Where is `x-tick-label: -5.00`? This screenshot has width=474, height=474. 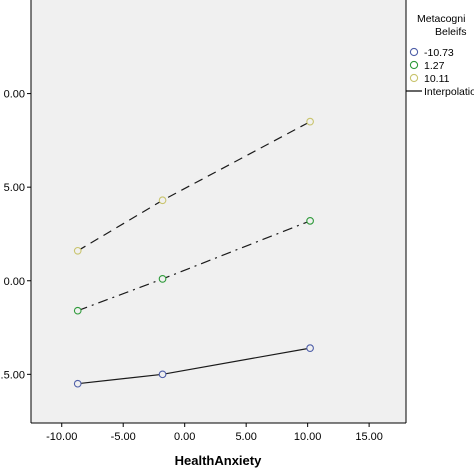 x-tick-label: -5.00 is located at coordinates (123, 437).